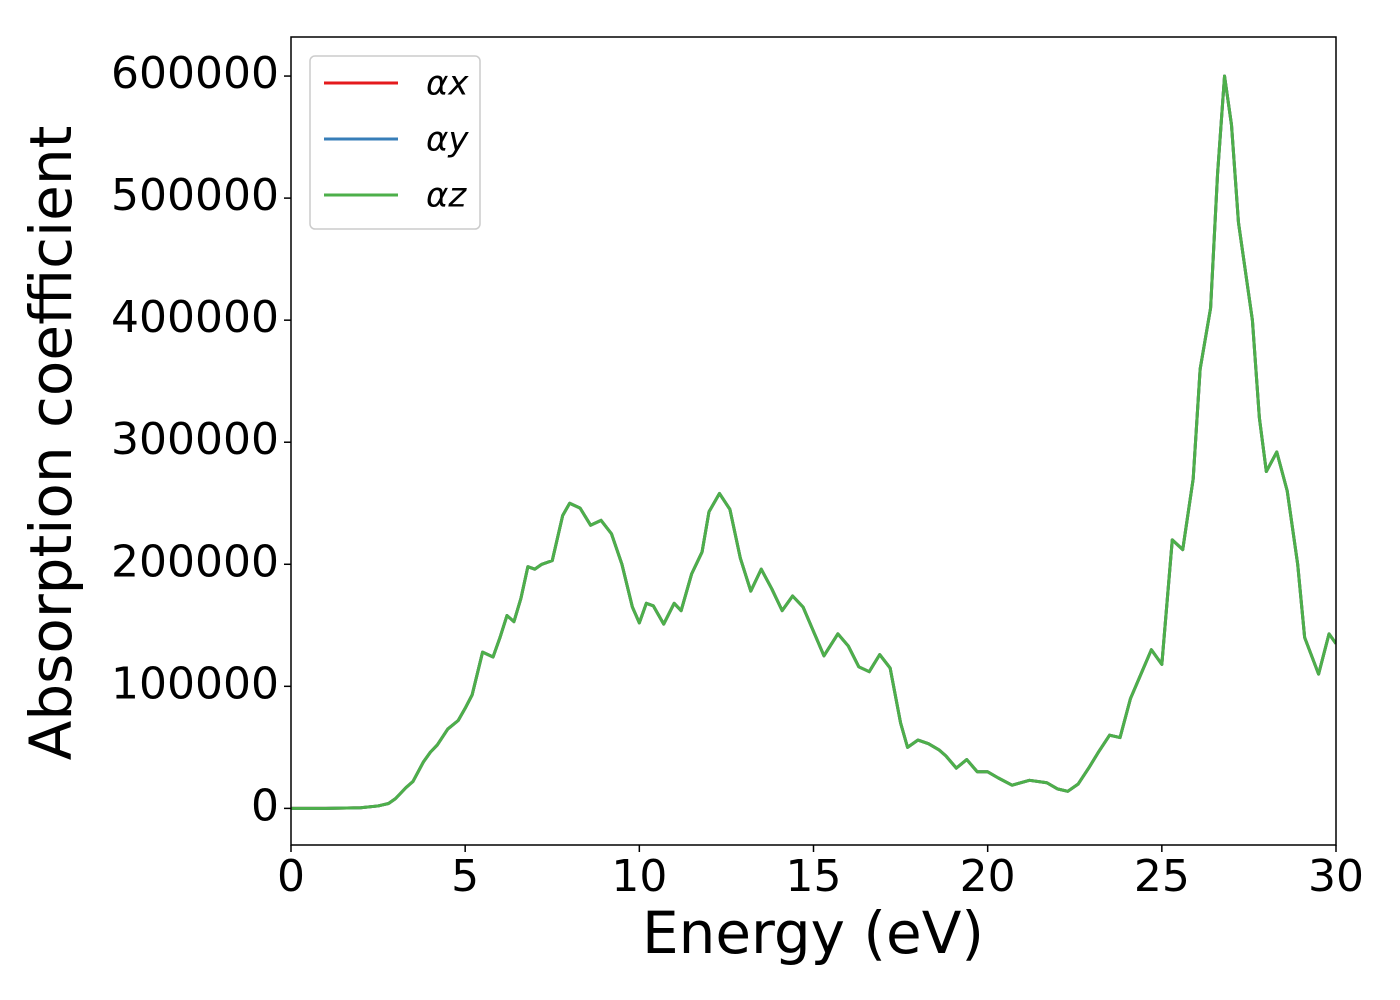  What do you see at coordinates (195, 561) in the screenshot?
I see `y-tick-label: 200000` at bounding box center [195, 561].